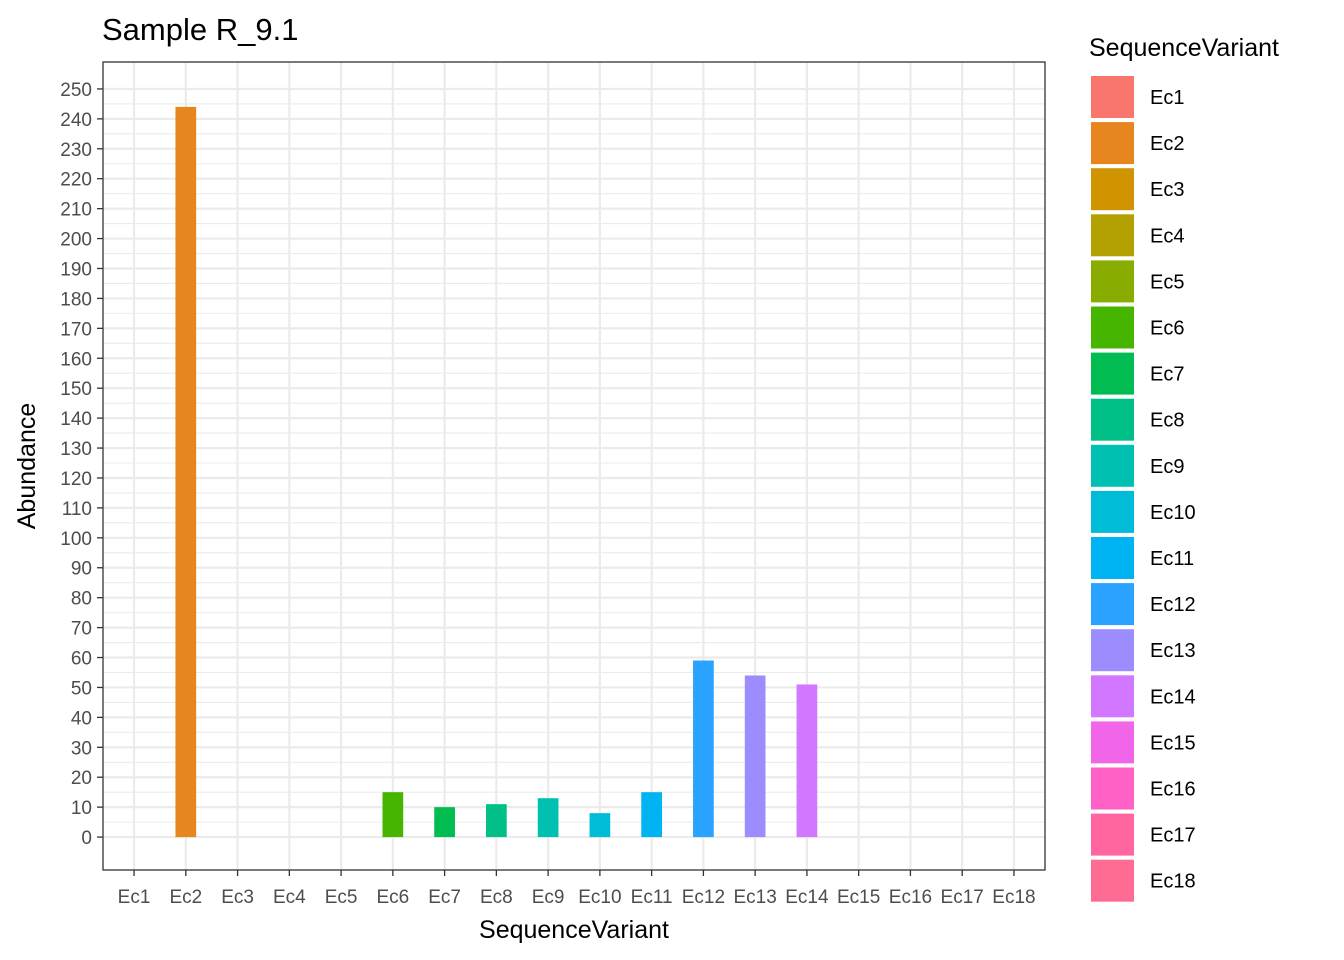 Image resolution: width=1344 pixels, height=960 pixels. I want to click on y-tick-label: 60, so click(81, 659).